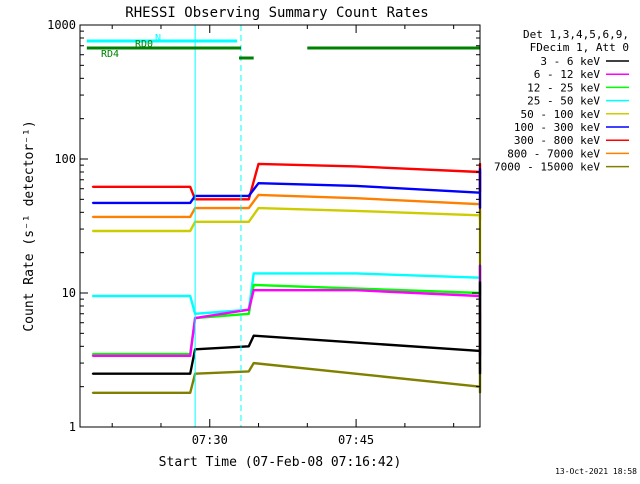 Image resolution: width=640 pixels, height=484 pixels. I want to click on y-tick-label: 1000, so click(61, 25).